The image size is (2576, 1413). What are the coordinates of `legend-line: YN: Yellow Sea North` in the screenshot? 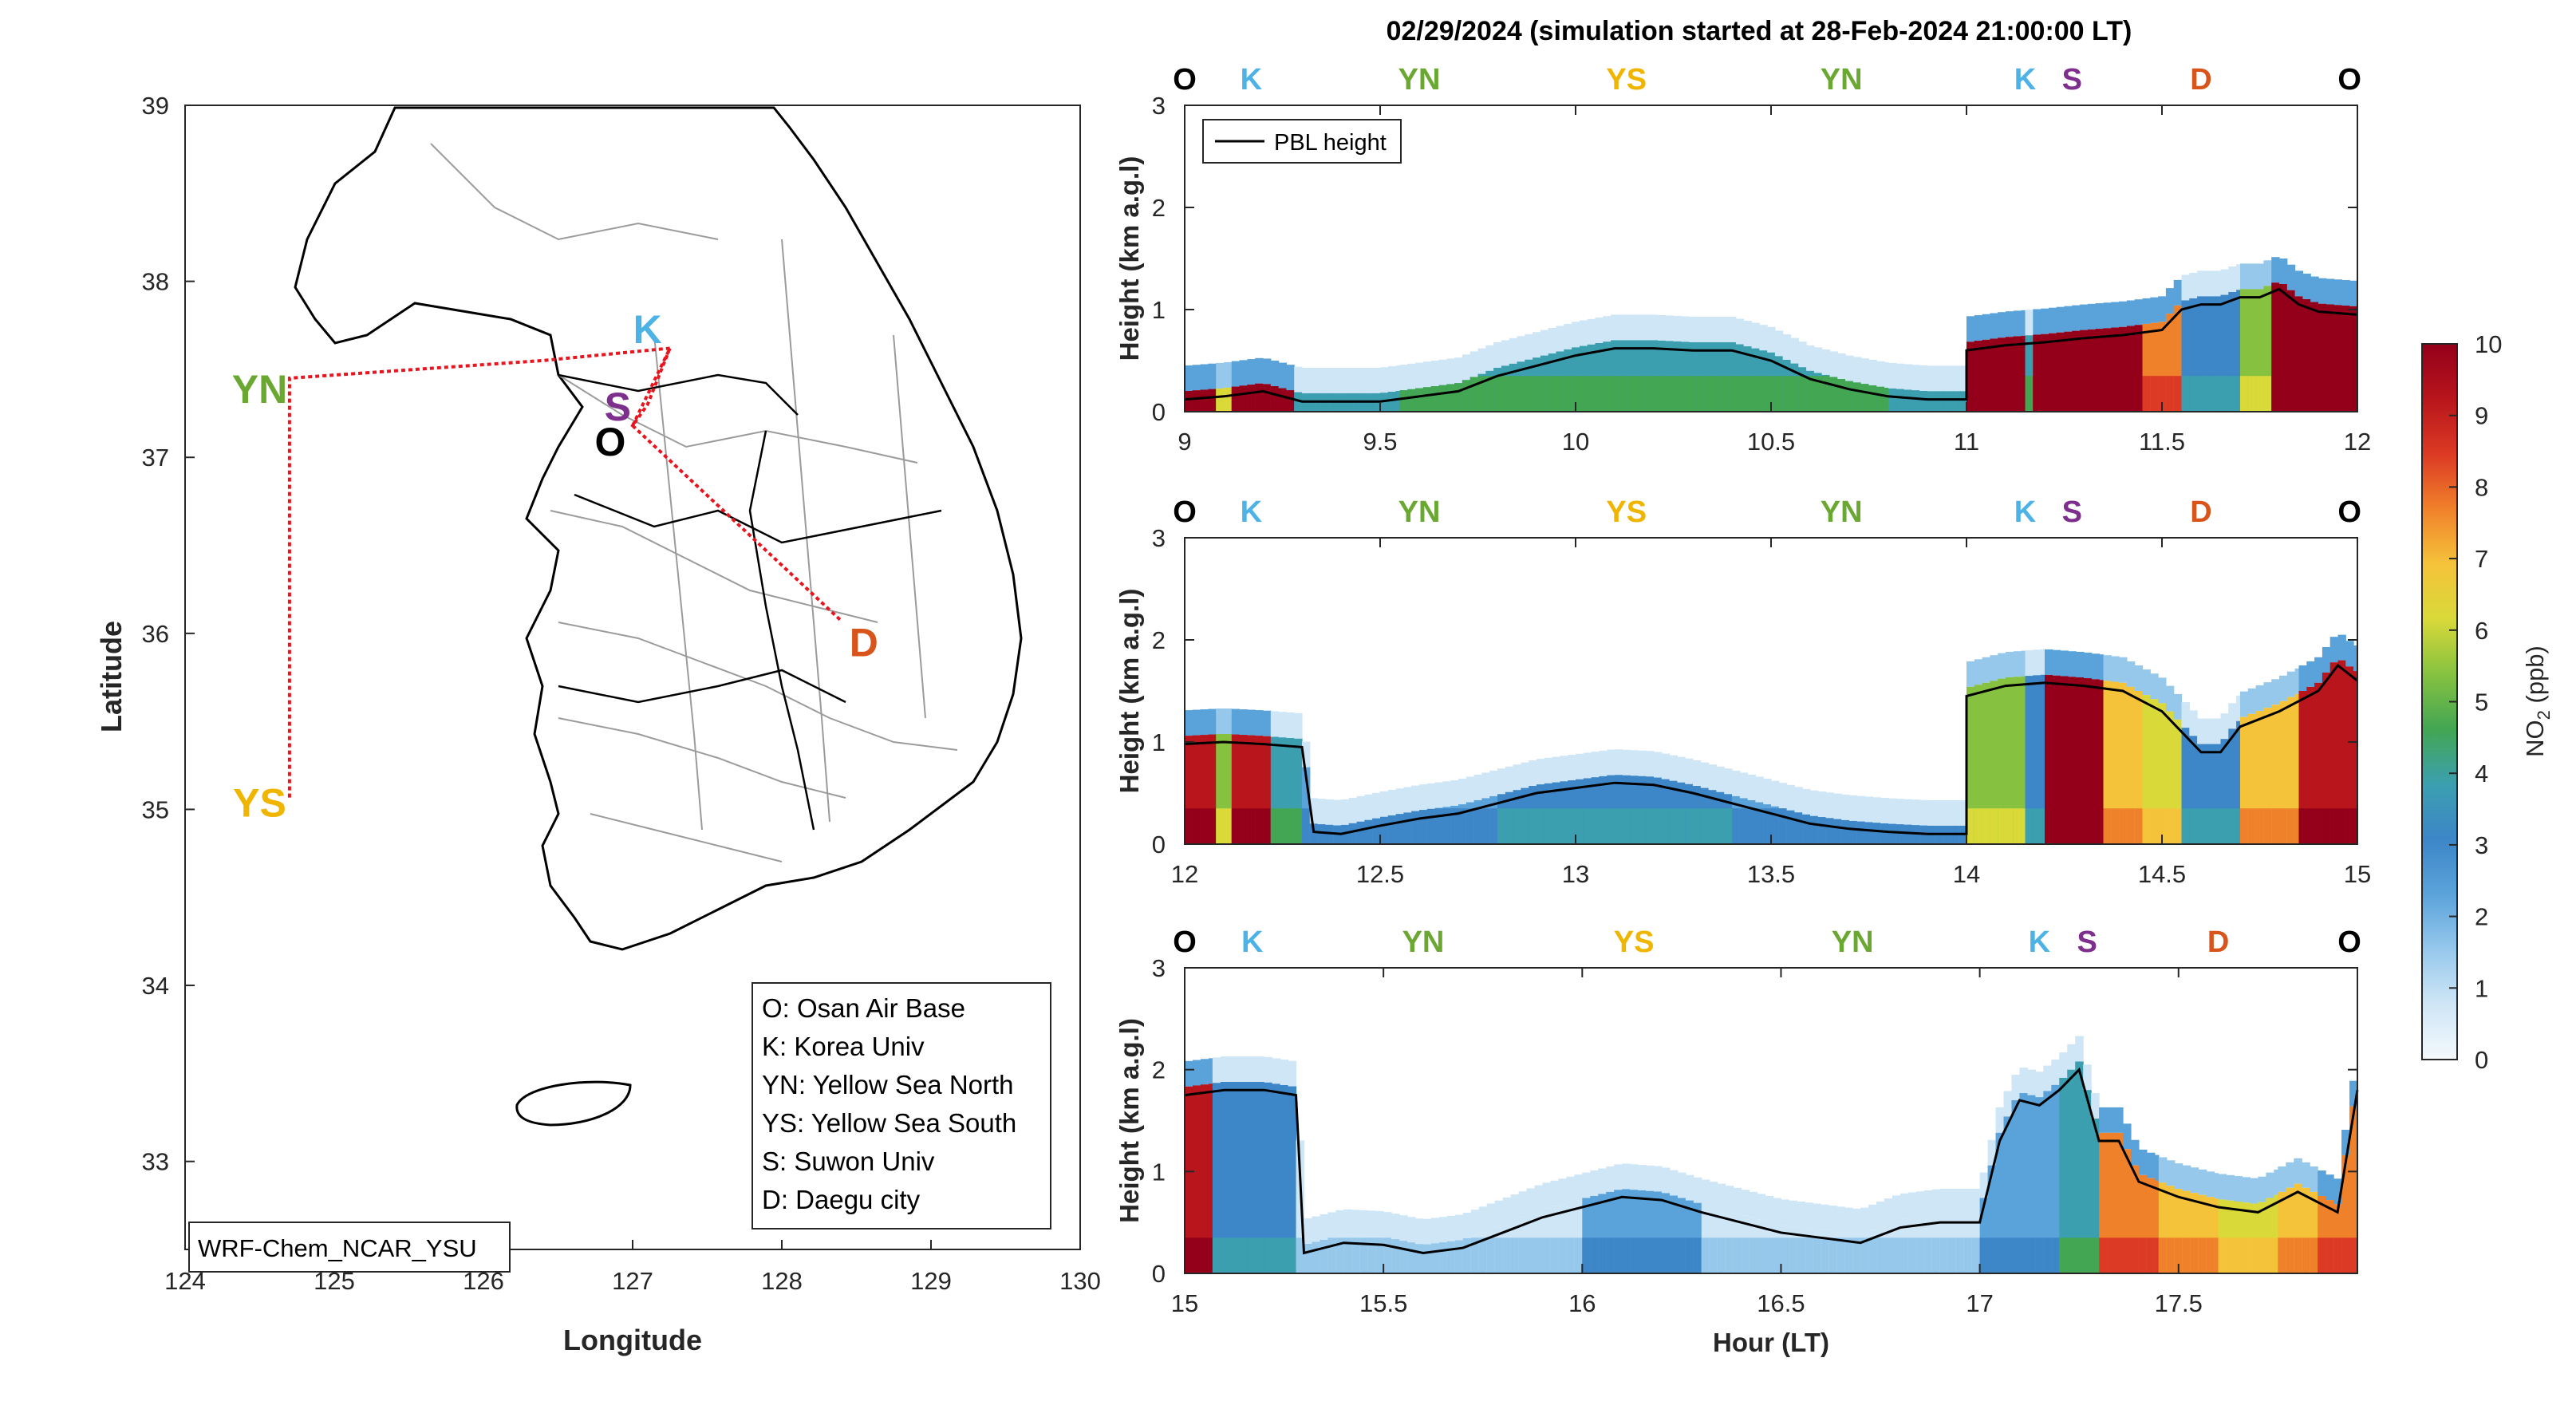 It's located at (888, 1084).